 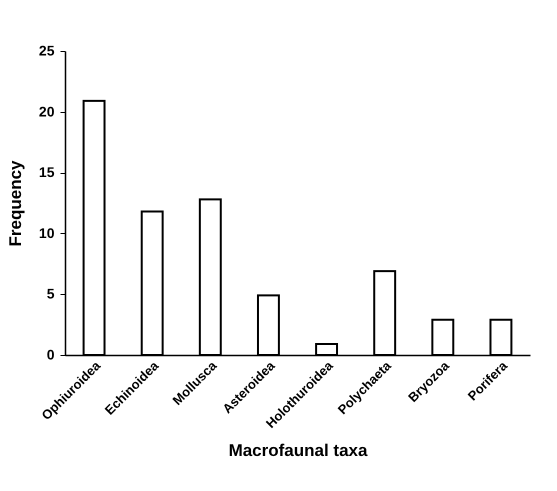 I want to click on y-tick-label: 0, so click(x=50, y=354).